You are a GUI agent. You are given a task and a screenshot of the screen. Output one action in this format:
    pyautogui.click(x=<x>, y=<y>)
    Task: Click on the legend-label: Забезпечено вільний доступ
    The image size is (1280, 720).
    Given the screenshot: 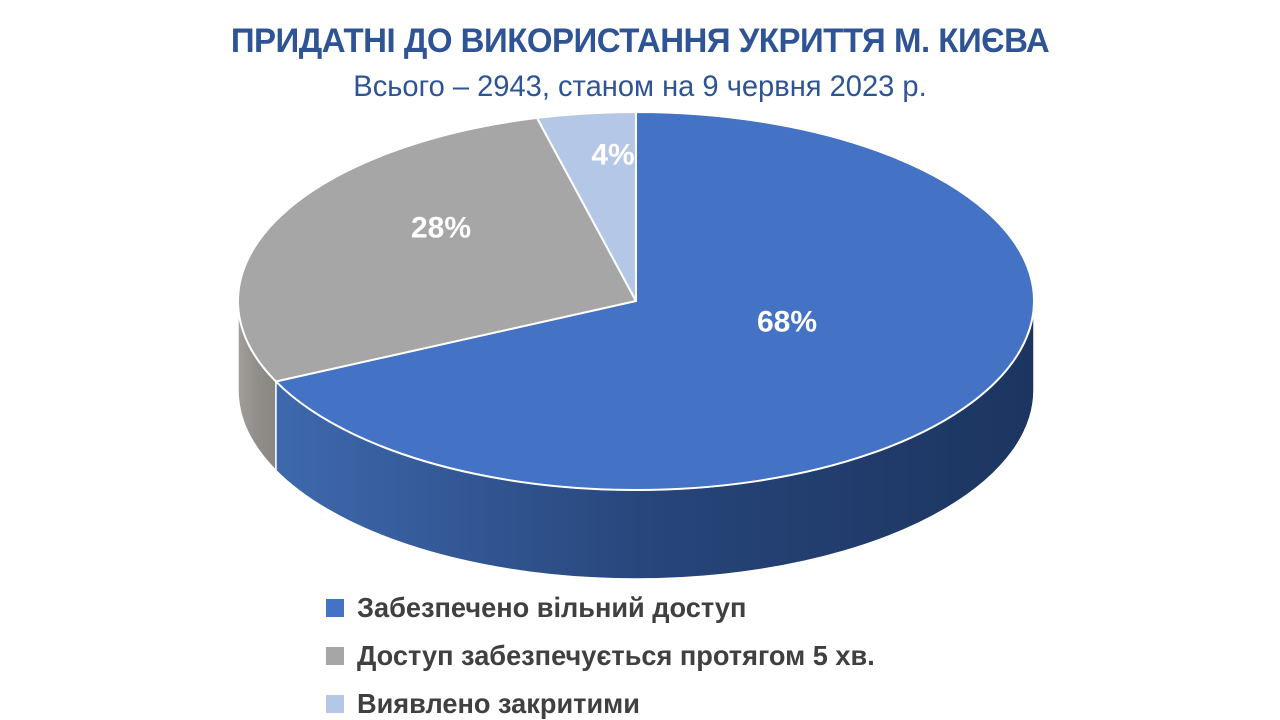 What is the action you would take?
    pyautogui.click(x=552, y=607)
    